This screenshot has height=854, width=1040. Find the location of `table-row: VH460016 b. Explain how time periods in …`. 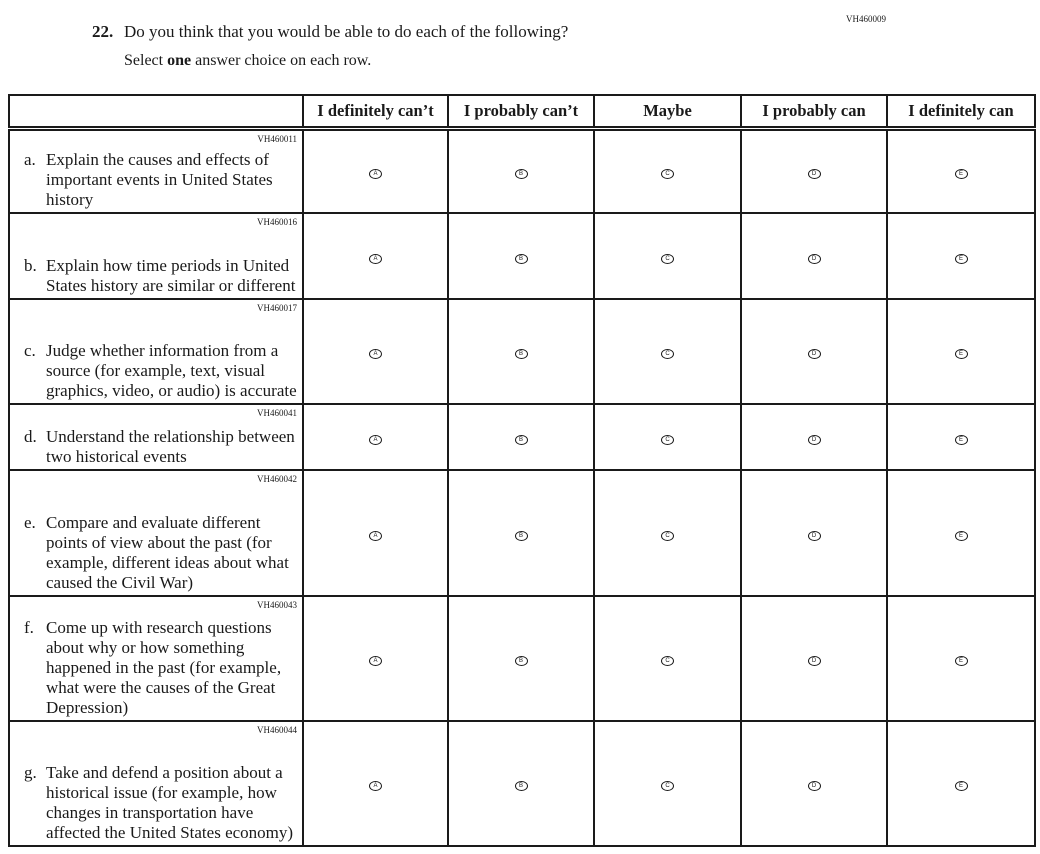

table-row: VH460016 b. Explain how time periods in … is located at coordinates (522, 255).